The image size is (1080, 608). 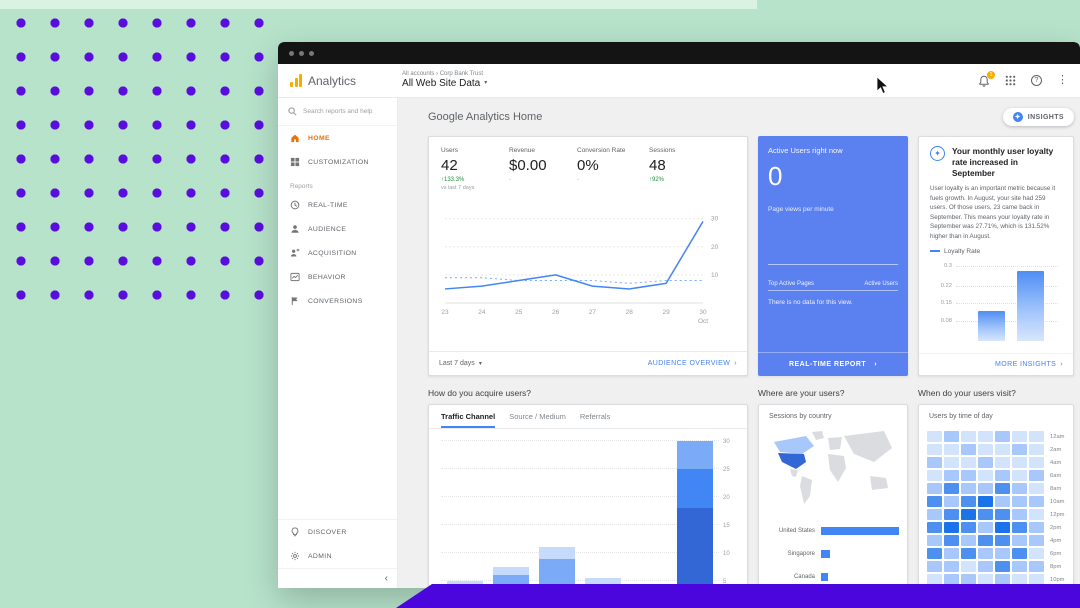 I want to click on svg-text: 30, so click(x=715, y=219).